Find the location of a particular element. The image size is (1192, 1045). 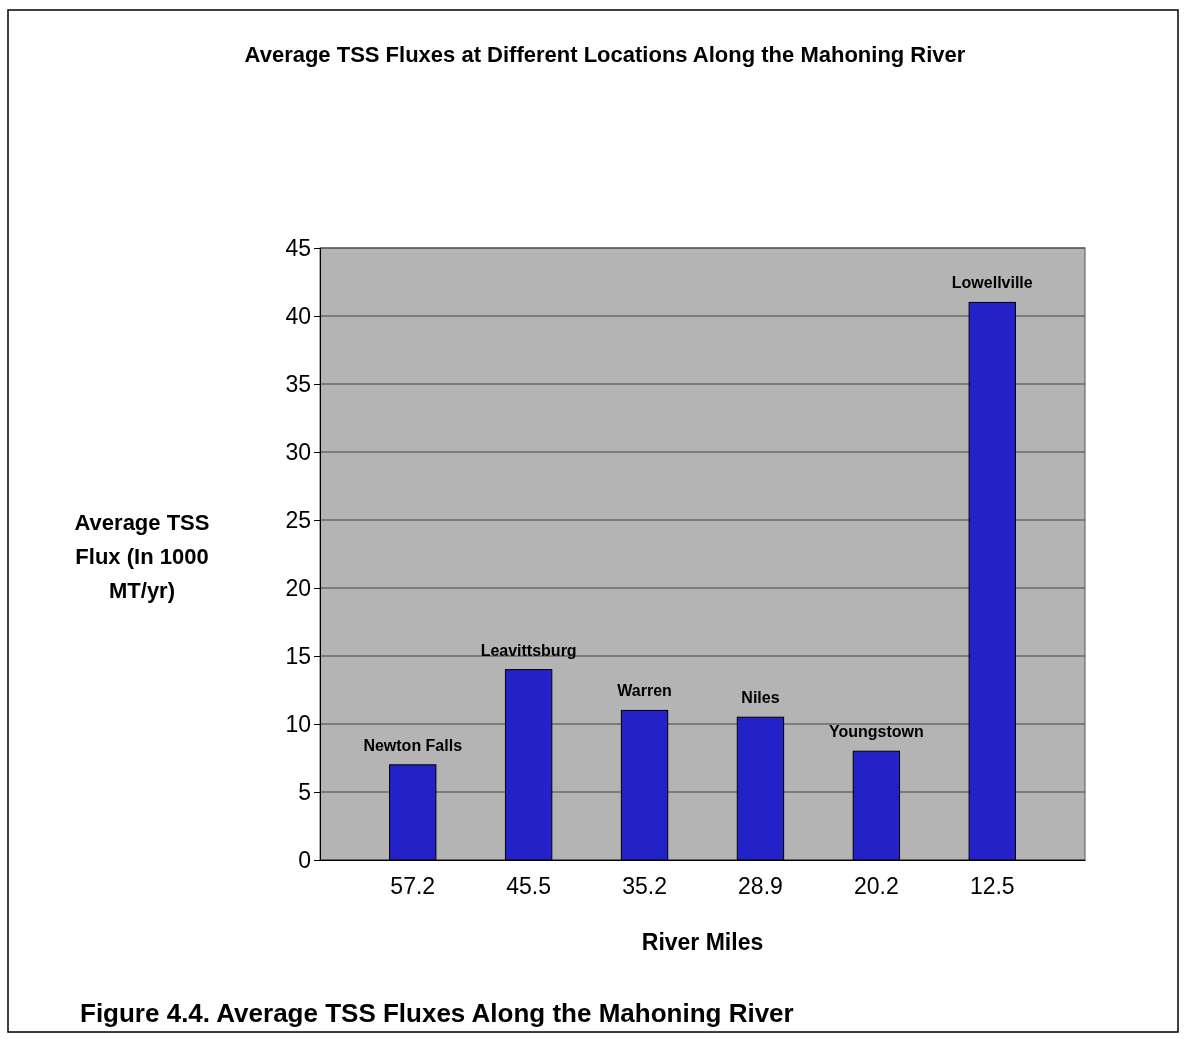

x-tick-label: 20.2 is located at coordinates (876, 886).